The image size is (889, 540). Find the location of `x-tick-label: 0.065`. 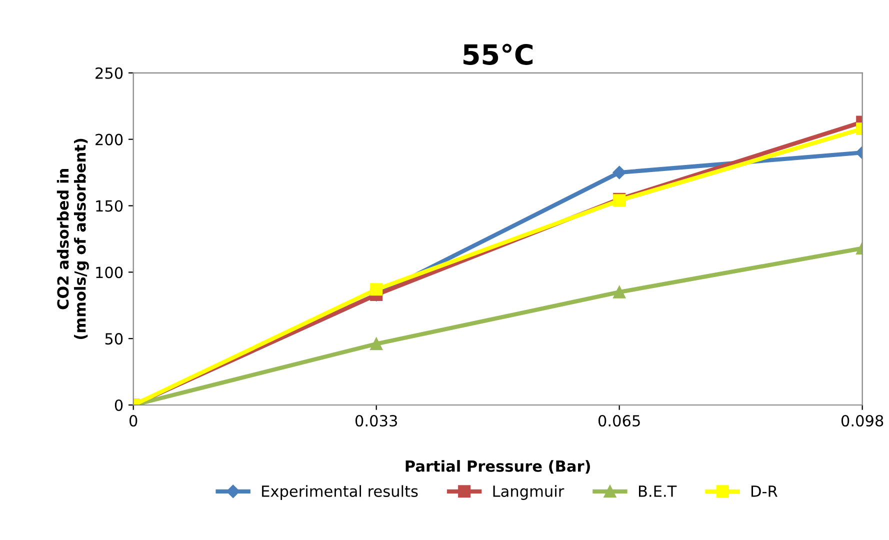

x-tick-label: 0.065 is located at coordinates (619, 420).